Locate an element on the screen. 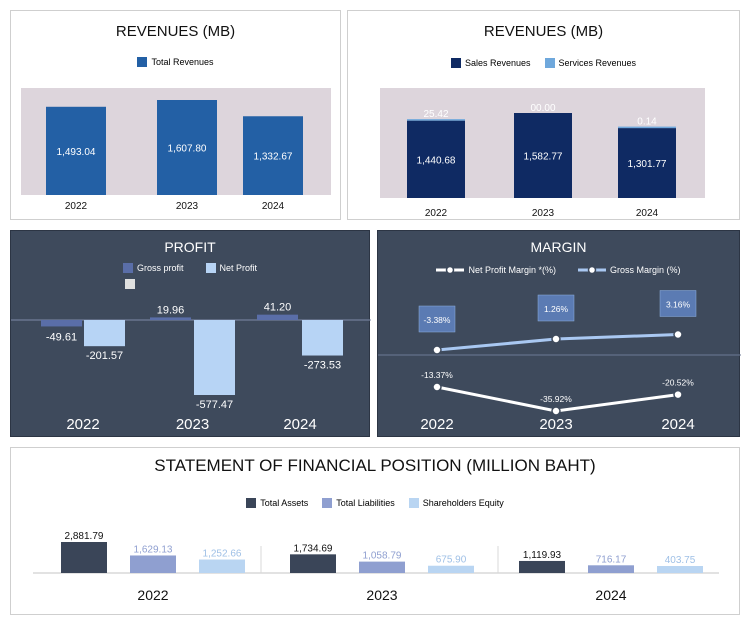 The height and width of the screenshot is (625, 750). bar-value-label: 1,607.80 is located at coordinates (187, 149).